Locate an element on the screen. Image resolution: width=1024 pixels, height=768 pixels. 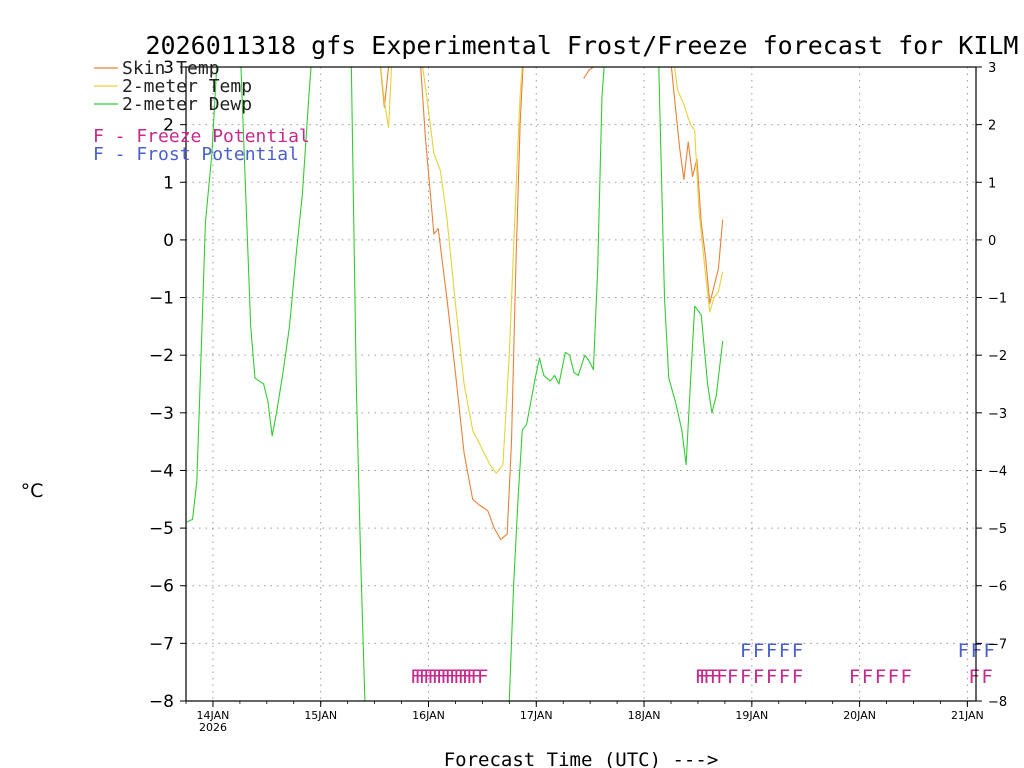
legend-label: Skin Temp is located at coordinates (171, 68).